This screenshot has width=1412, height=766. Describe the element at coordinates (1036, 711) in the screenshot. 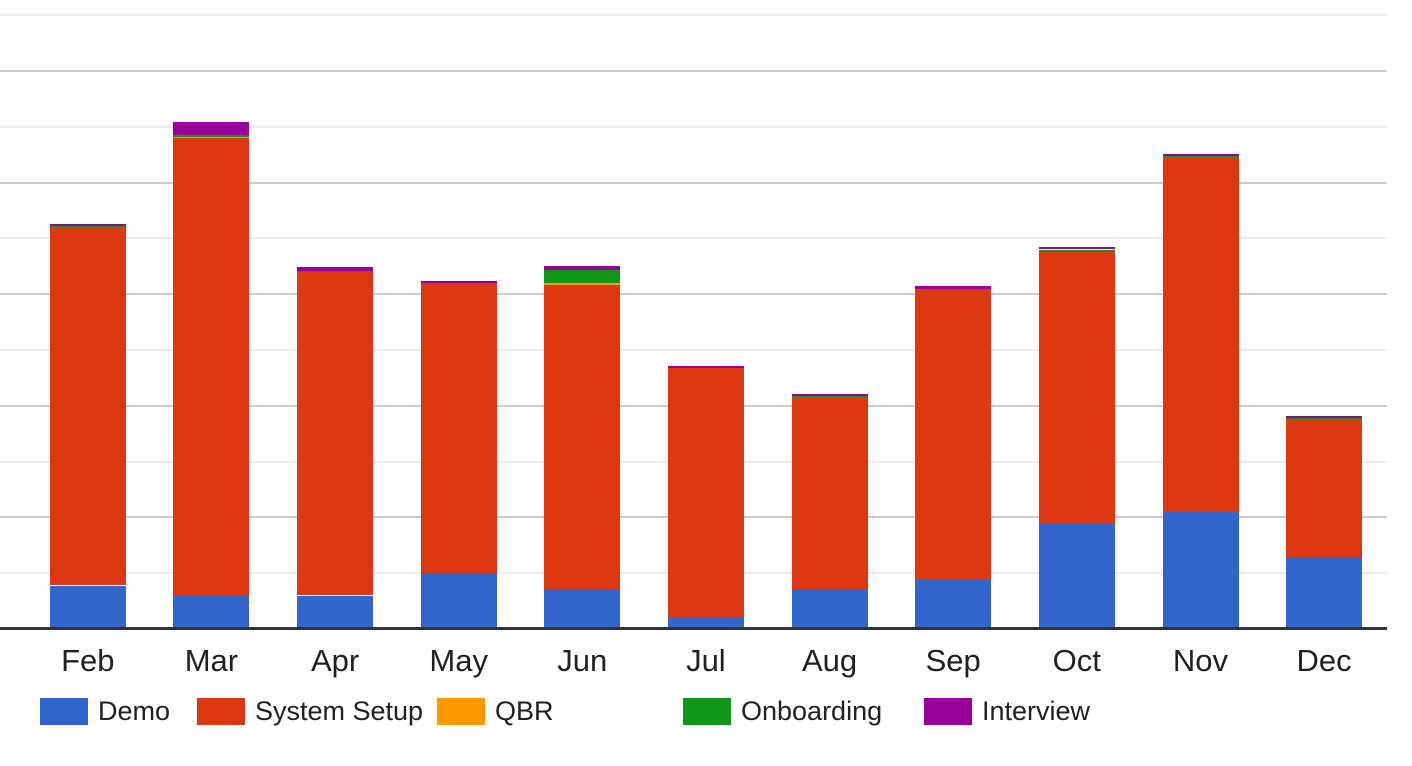

I see `legend-label-interview: Interview` at that location.